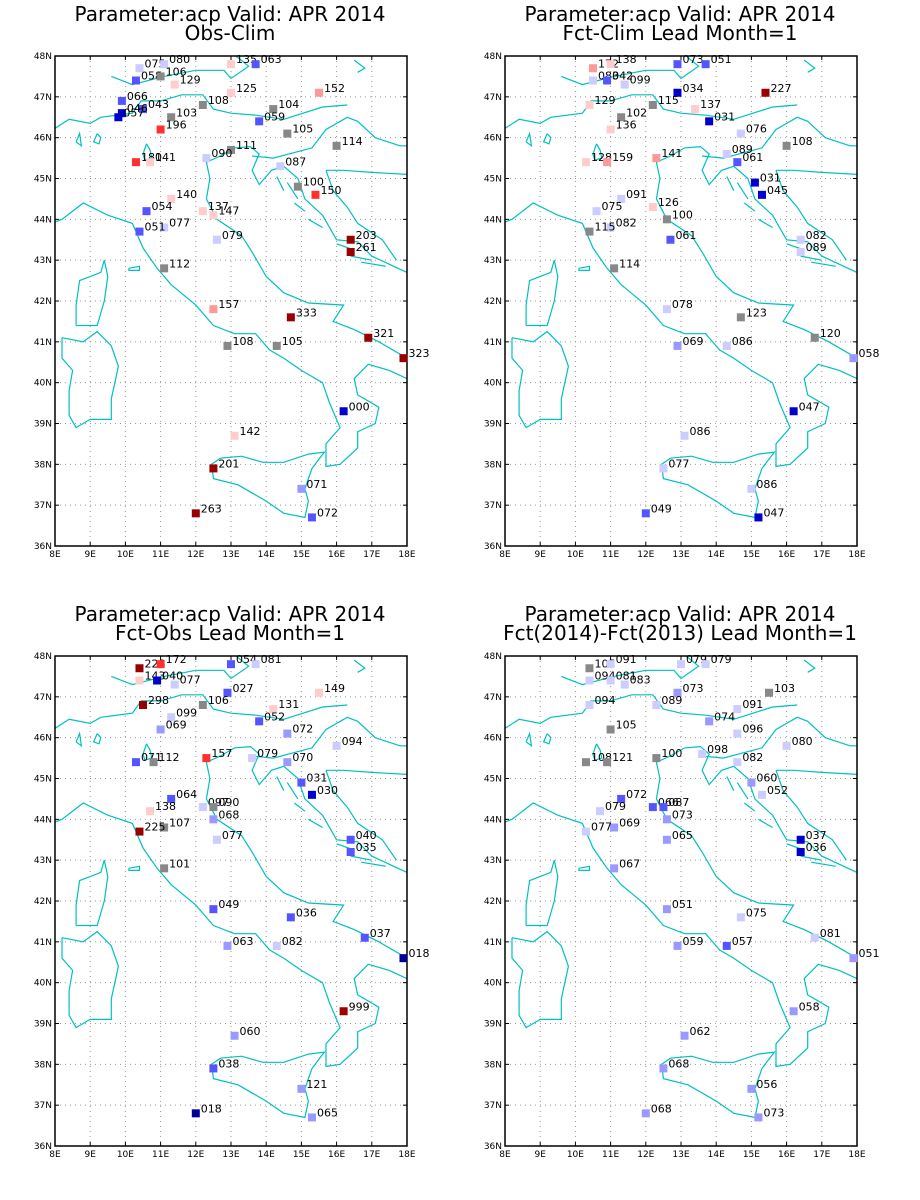 The image size is (920, 1200). What do you see at coordinates (165, 157) in the screenshot?
I see `station-value-label: 141` at bounding box center [165, 157].